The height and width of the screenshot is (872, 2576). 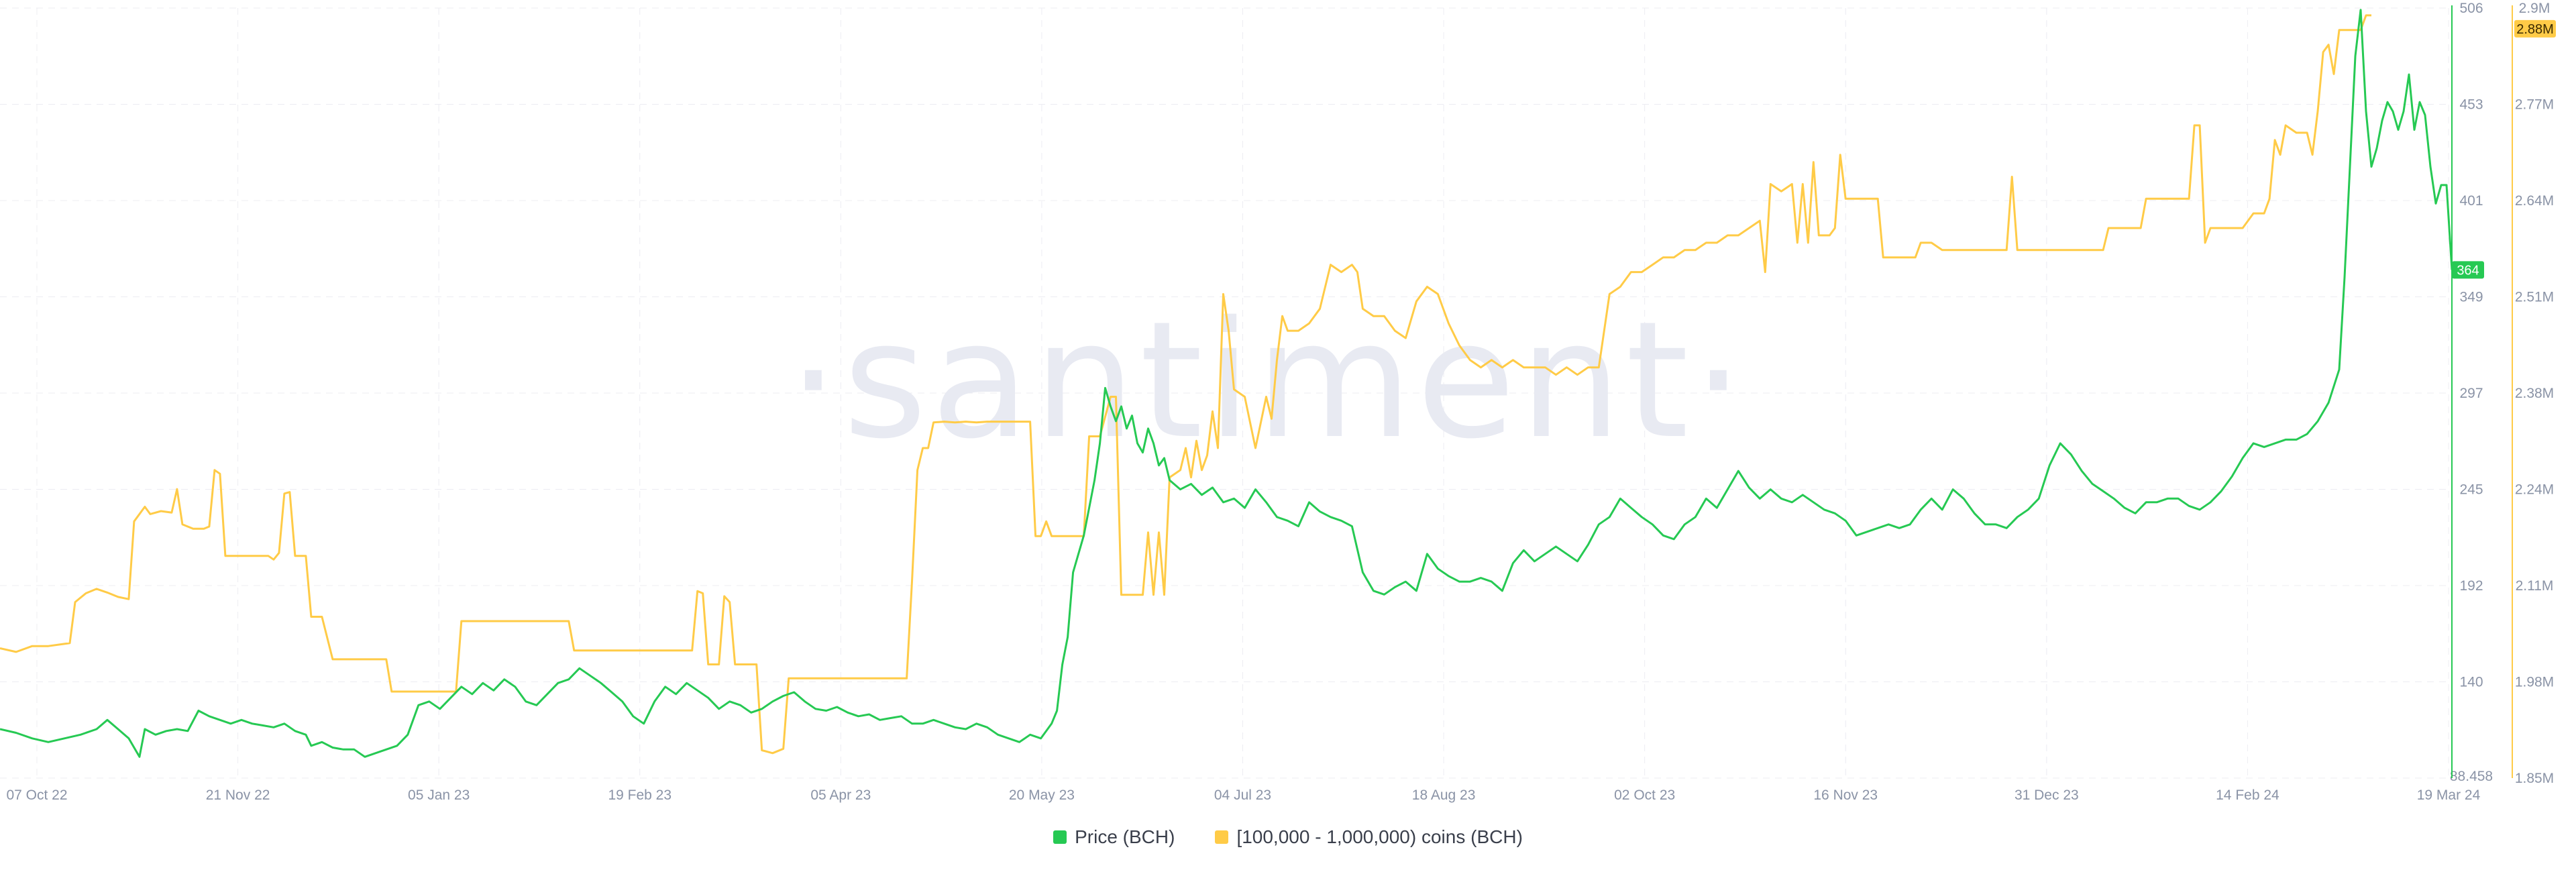 I want to click on y-right-tick-label: 2.9M, so click(x=2535, y=8).